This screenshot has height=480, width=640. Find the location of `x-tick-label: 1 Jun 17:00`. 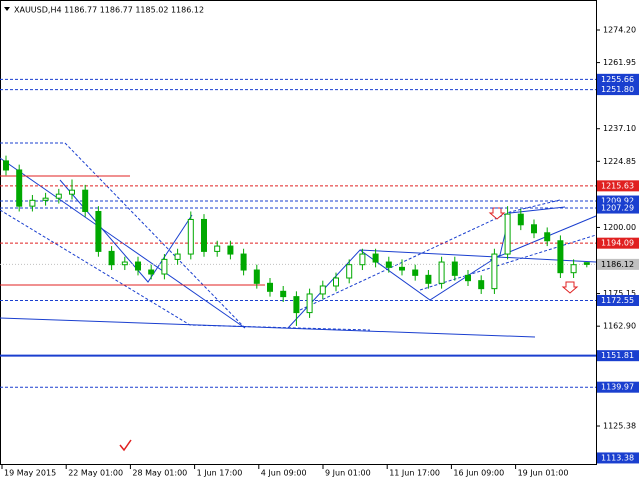

x-tick-label: 1 Jun 17:00 is located at coordinates (220, 473).